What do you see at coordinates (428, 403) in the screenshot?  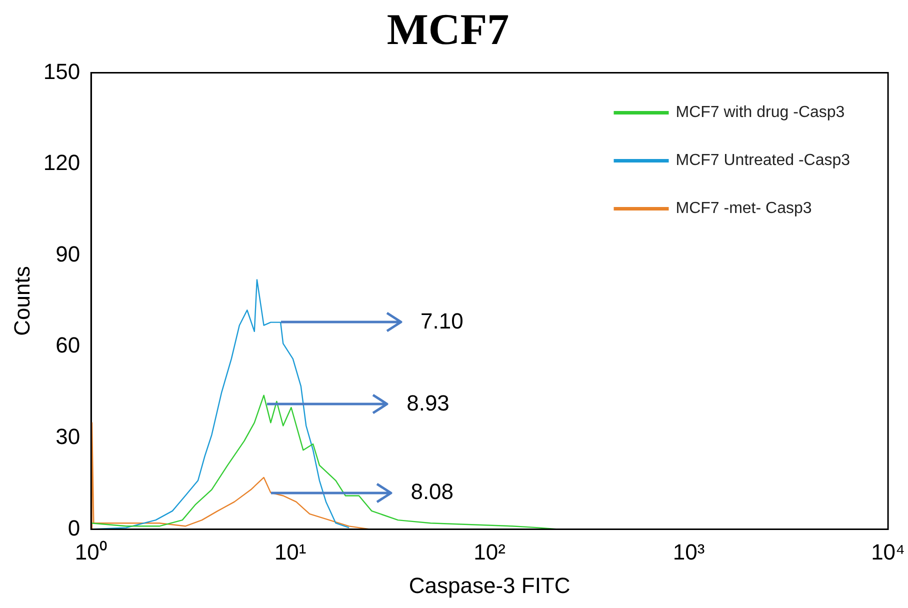 I see `annotation: 8.93` at bounding box center [428, 403].